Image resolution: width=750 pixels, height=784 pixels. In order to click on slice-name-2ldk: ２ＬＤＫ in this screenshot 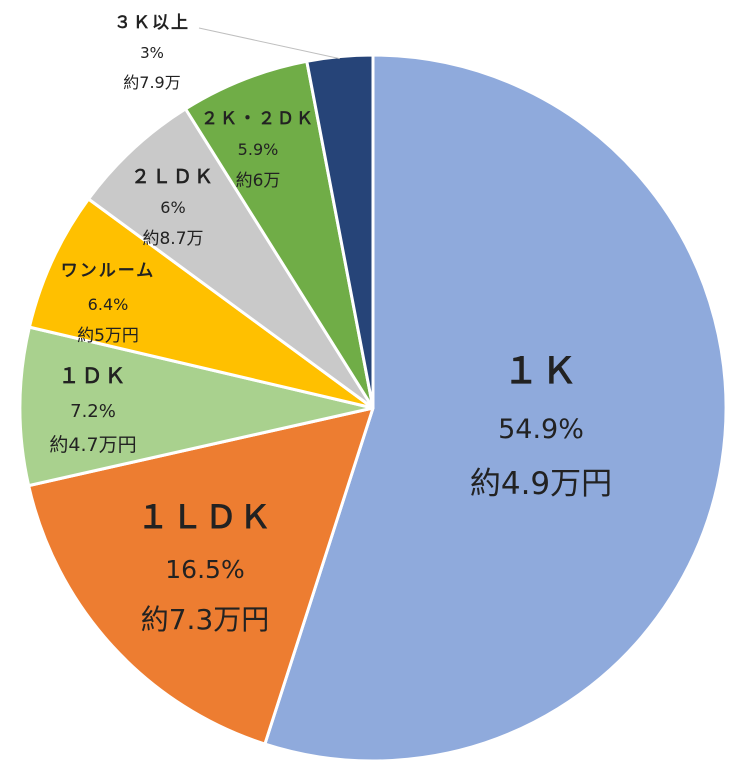, I will do `click(173, 177)`.